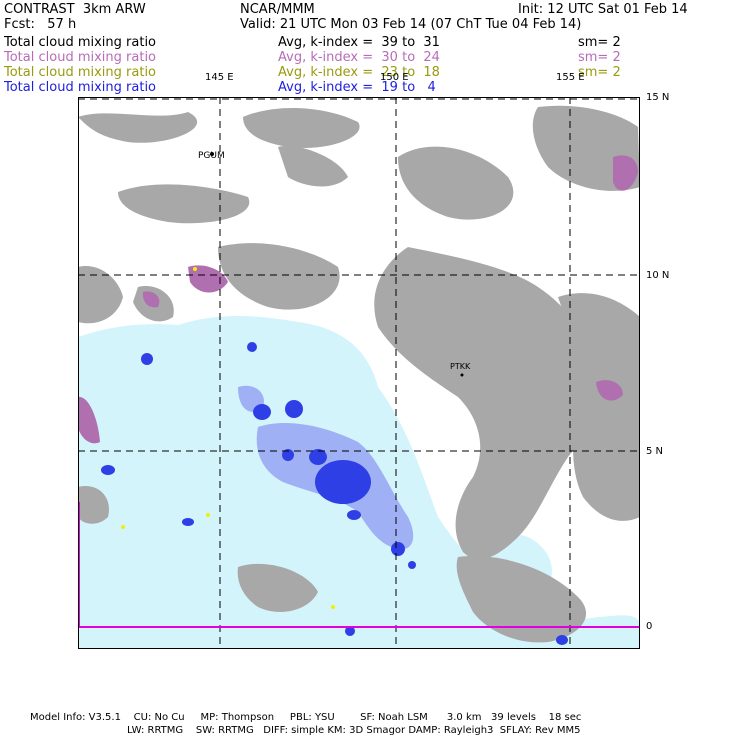 The image size is (740, 740). What do you see at coordinates (655, 451) in the screenshot?
I see `lat-label-5: 5 N` at bounding box center [655, 451].